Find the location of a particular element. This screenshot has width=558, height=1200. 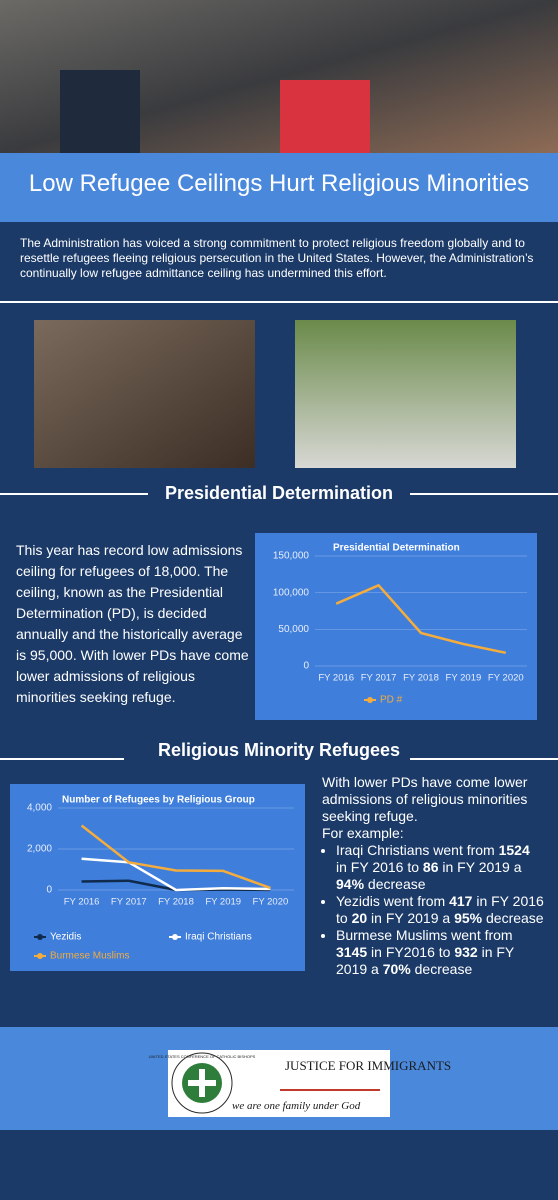

bullet-text: in FY2016 to is located at coordinates (411, 952).